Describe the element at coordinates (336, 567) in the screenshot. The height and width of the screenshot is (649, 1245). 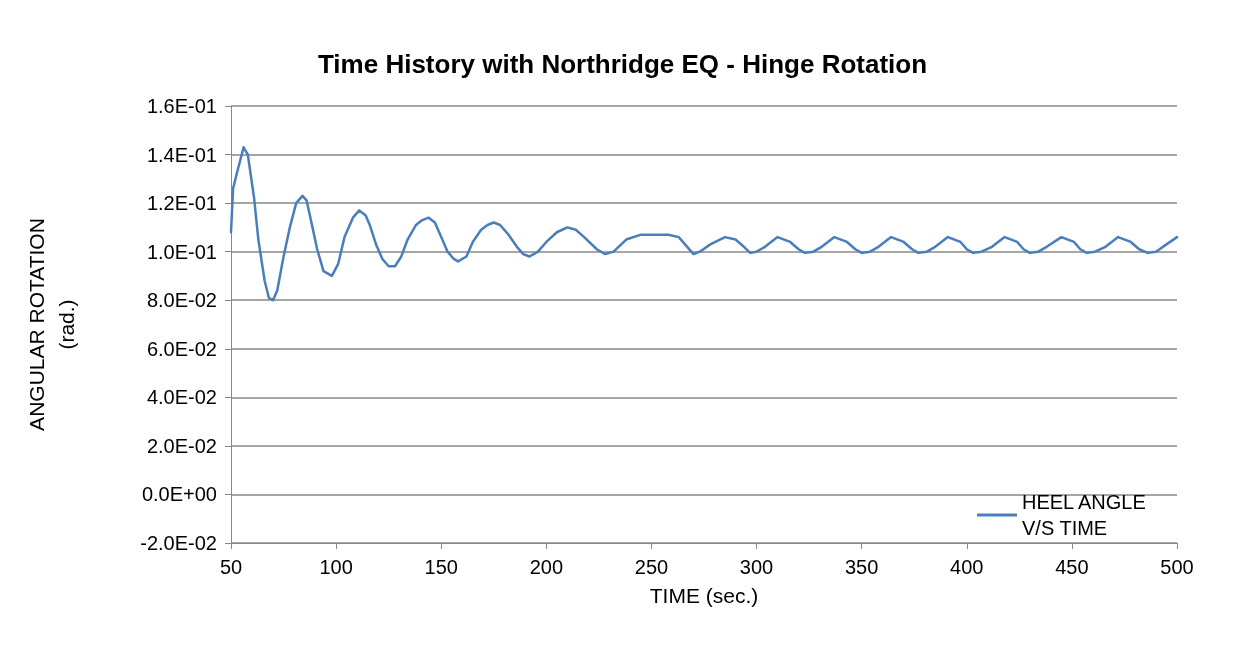
I see `x-tick-label: 100` at that location.